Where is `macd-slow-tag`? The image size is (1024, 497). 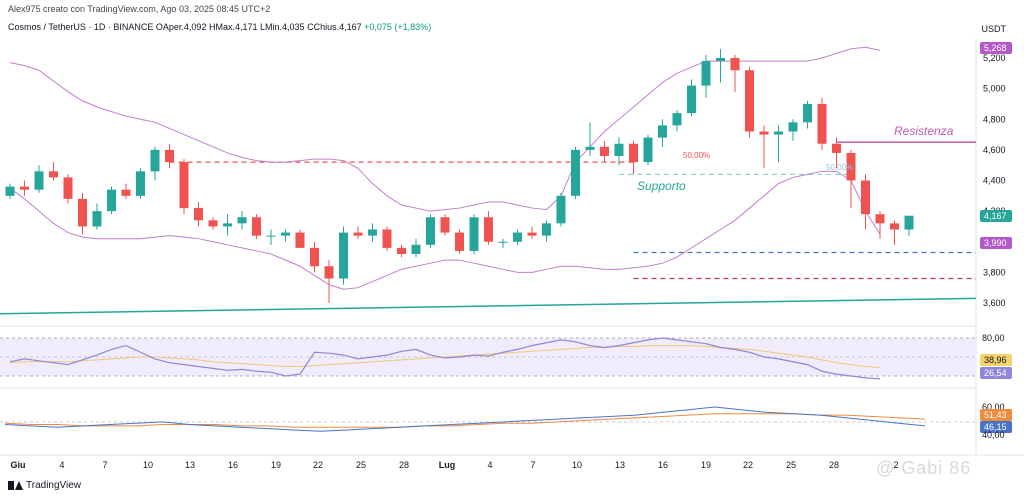
macd-slow-tag is located at coordinates (996, 415).